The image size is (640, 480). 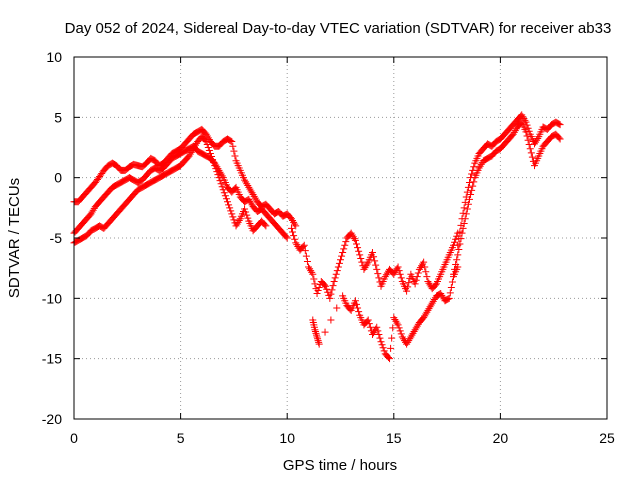 I want to click on y-tick-label: 0, so click(x=58, y=178).